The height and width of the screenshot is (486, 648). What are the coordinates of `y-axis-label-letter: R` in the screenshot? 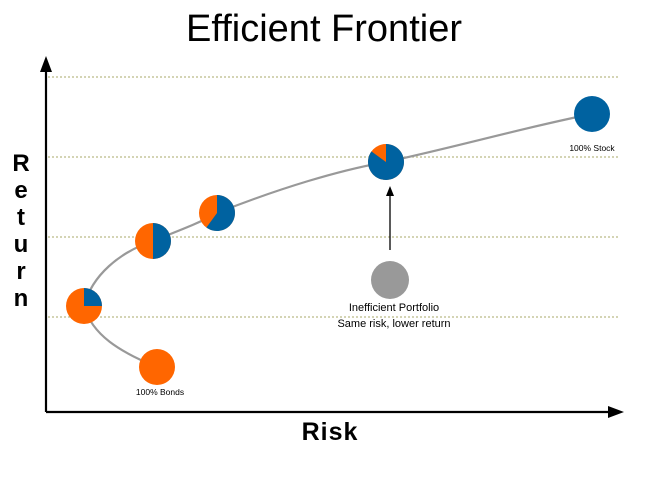 It's located at (21, 163).